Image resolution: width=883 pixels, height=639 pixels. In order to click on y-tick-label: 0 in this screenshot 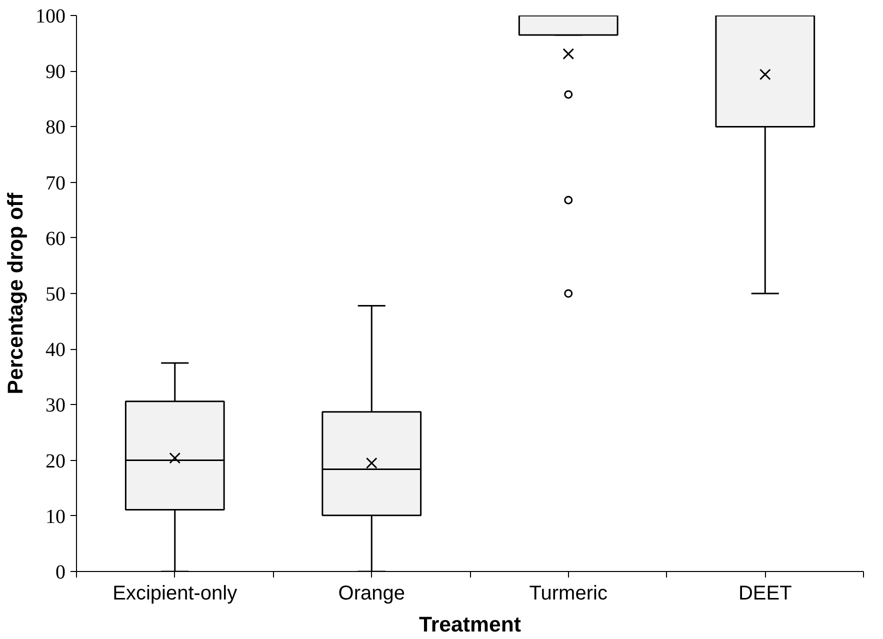, I will do `click(61, 573)`.